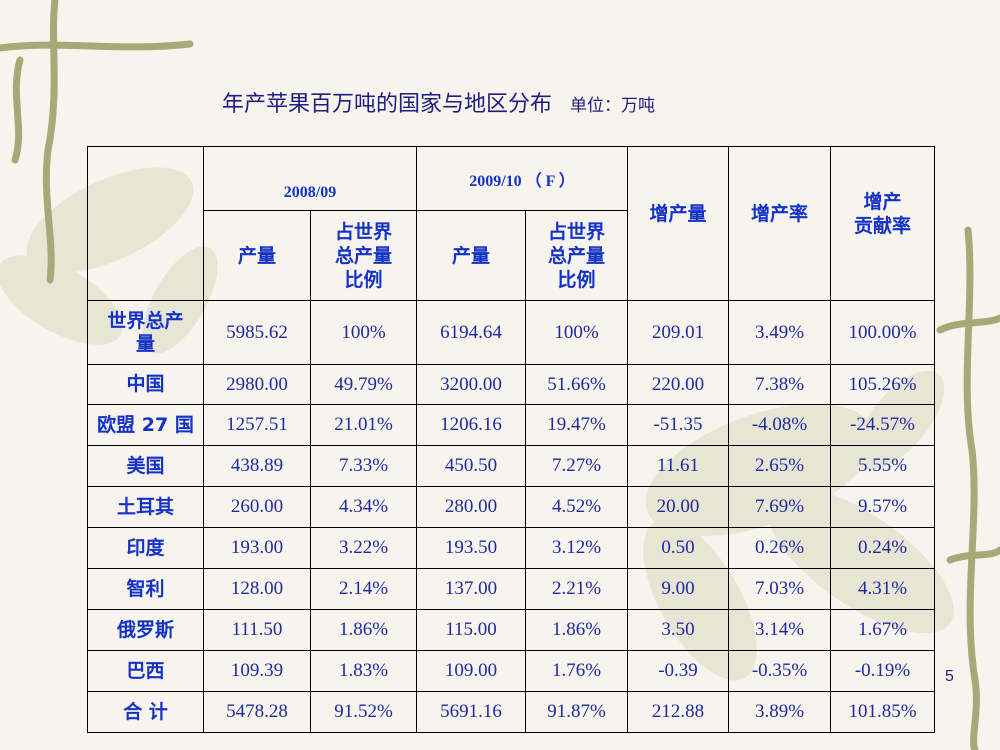 The image size is (1000, 750). What do you see at coordinates (883, 466) in the screenshot?
I see `value-cell: 5.55%` at bounding box center [883, 466].